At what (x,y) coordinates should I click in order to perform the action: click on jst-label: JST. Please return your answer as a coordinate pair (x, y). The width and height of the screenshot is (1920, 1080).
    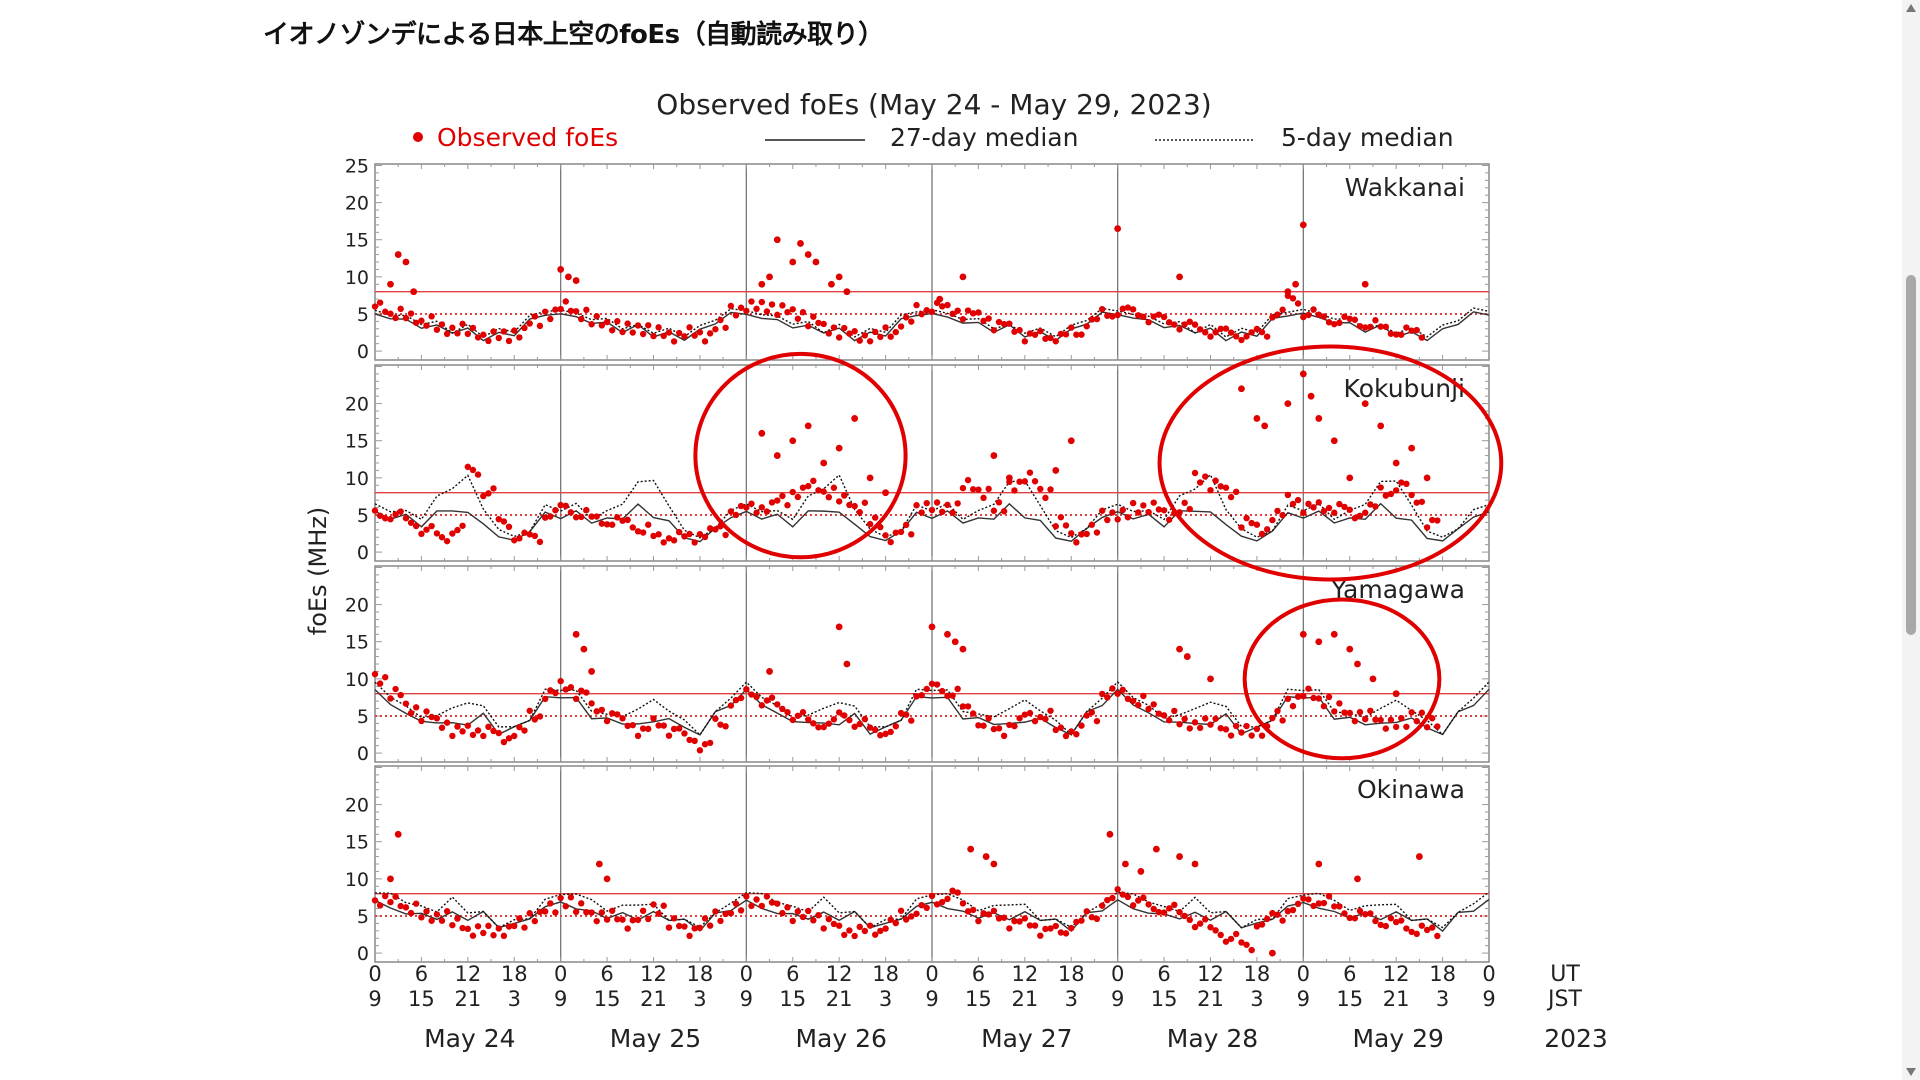
    Looking at the image, I should click on (1564, 999).